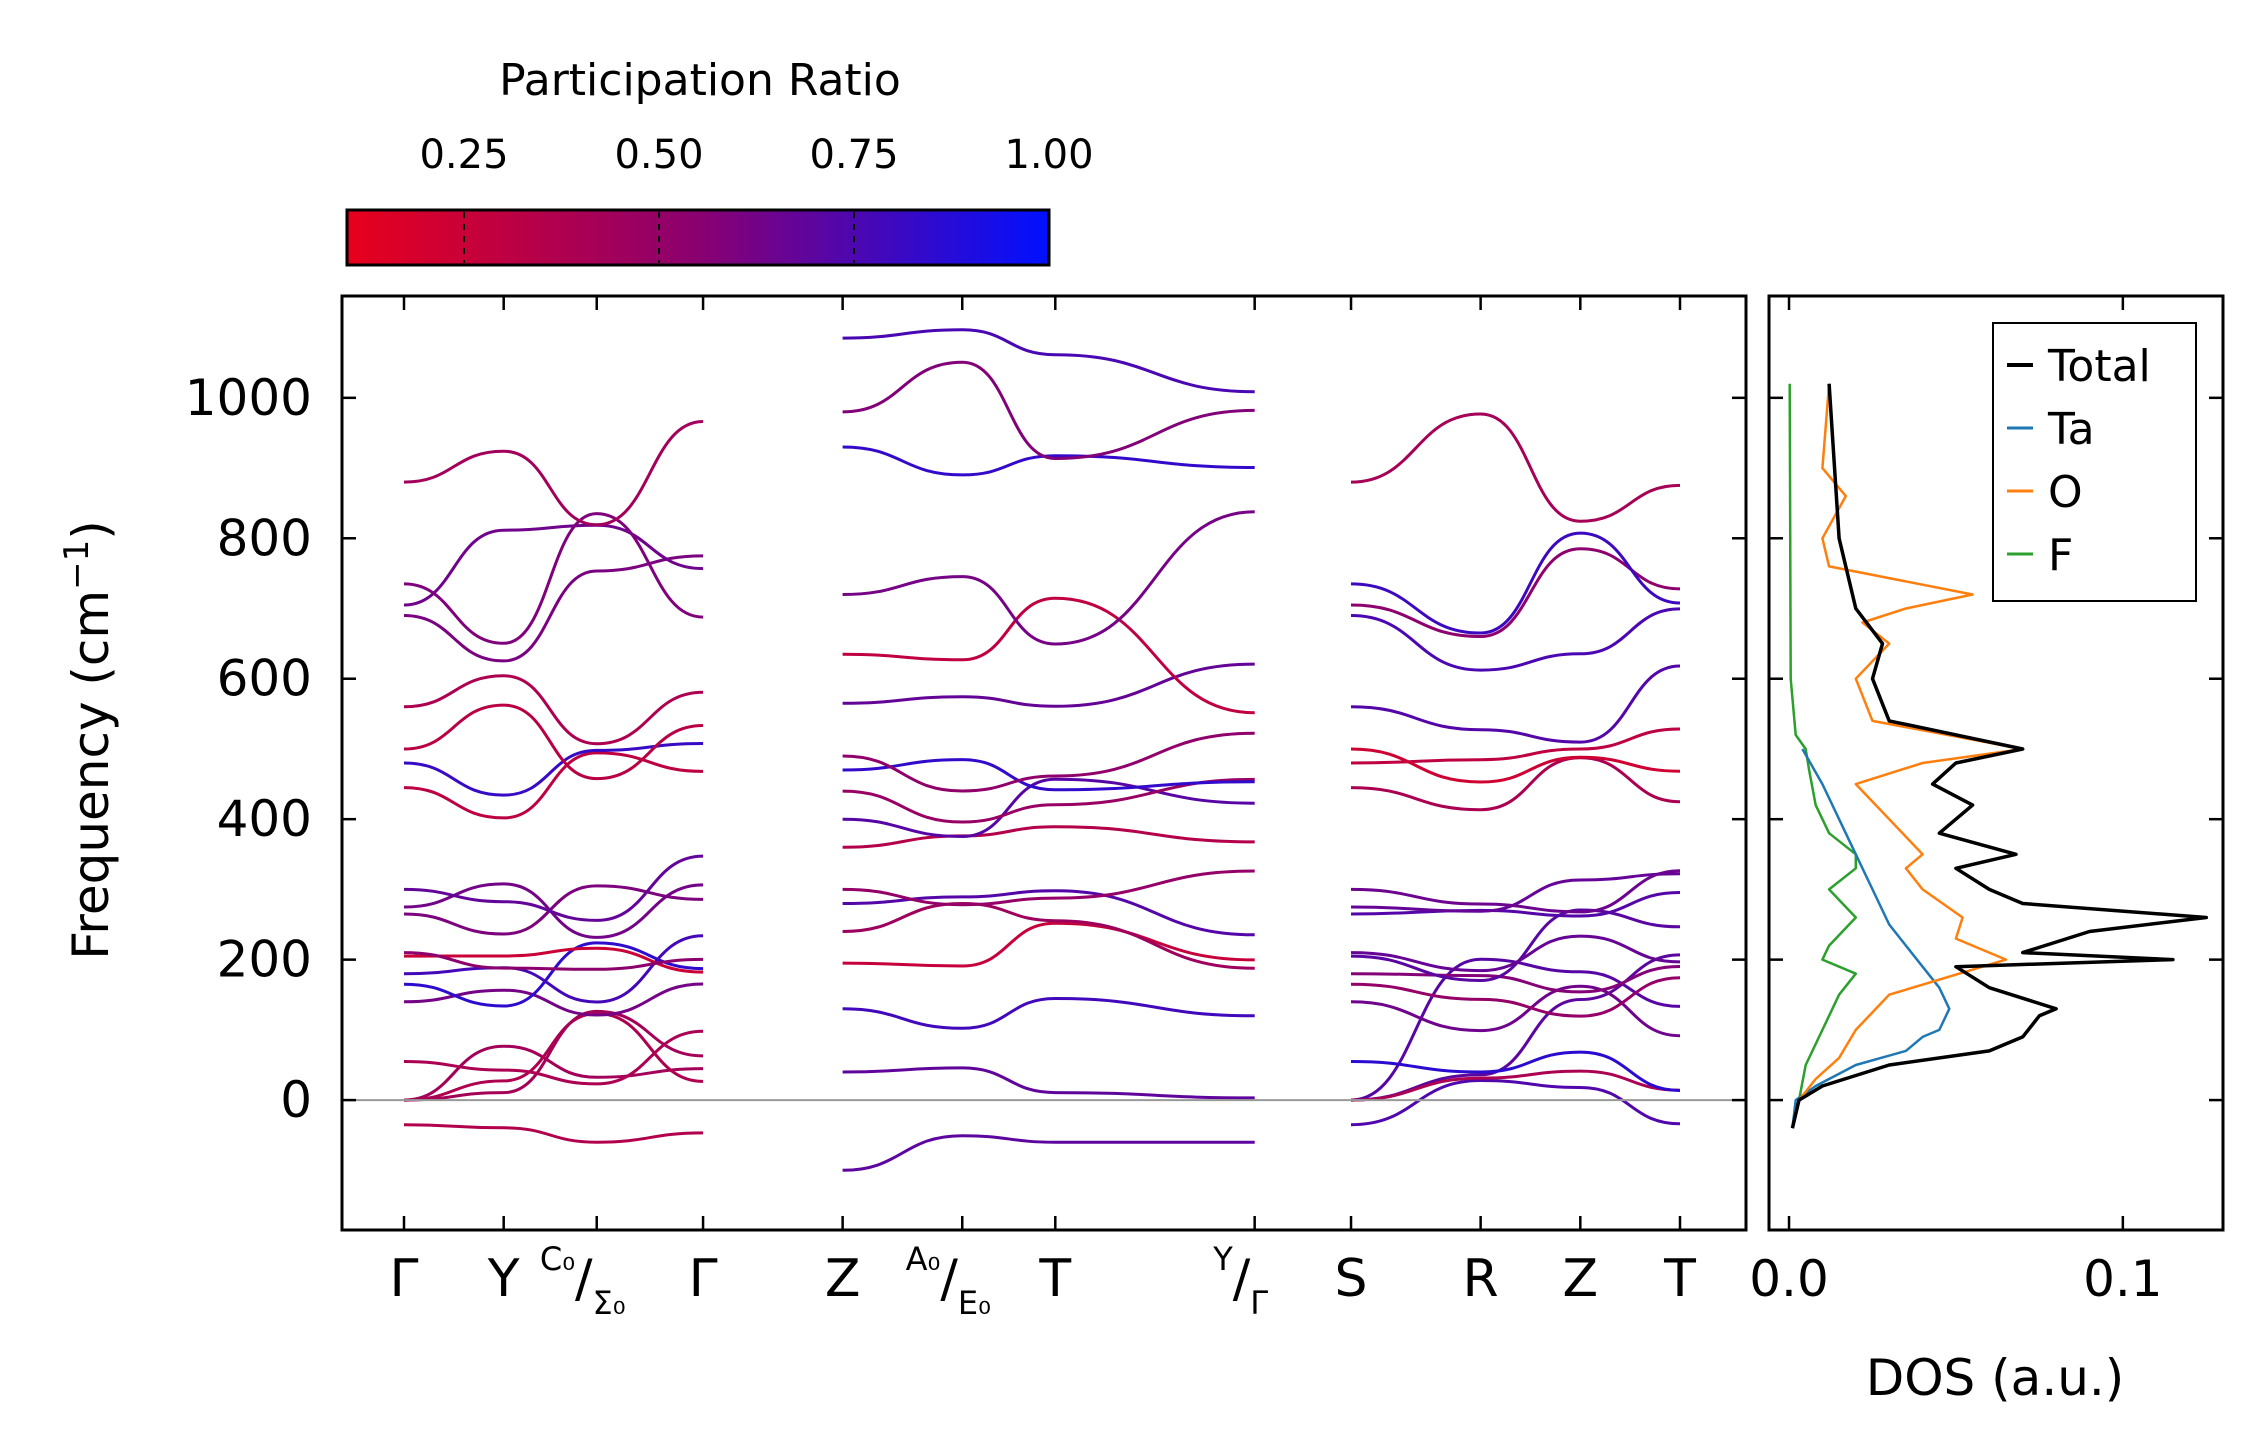  Describe the element at coordinates (923, 1259) in the screenshot. I see `k-point-sup: A₀` at that location.